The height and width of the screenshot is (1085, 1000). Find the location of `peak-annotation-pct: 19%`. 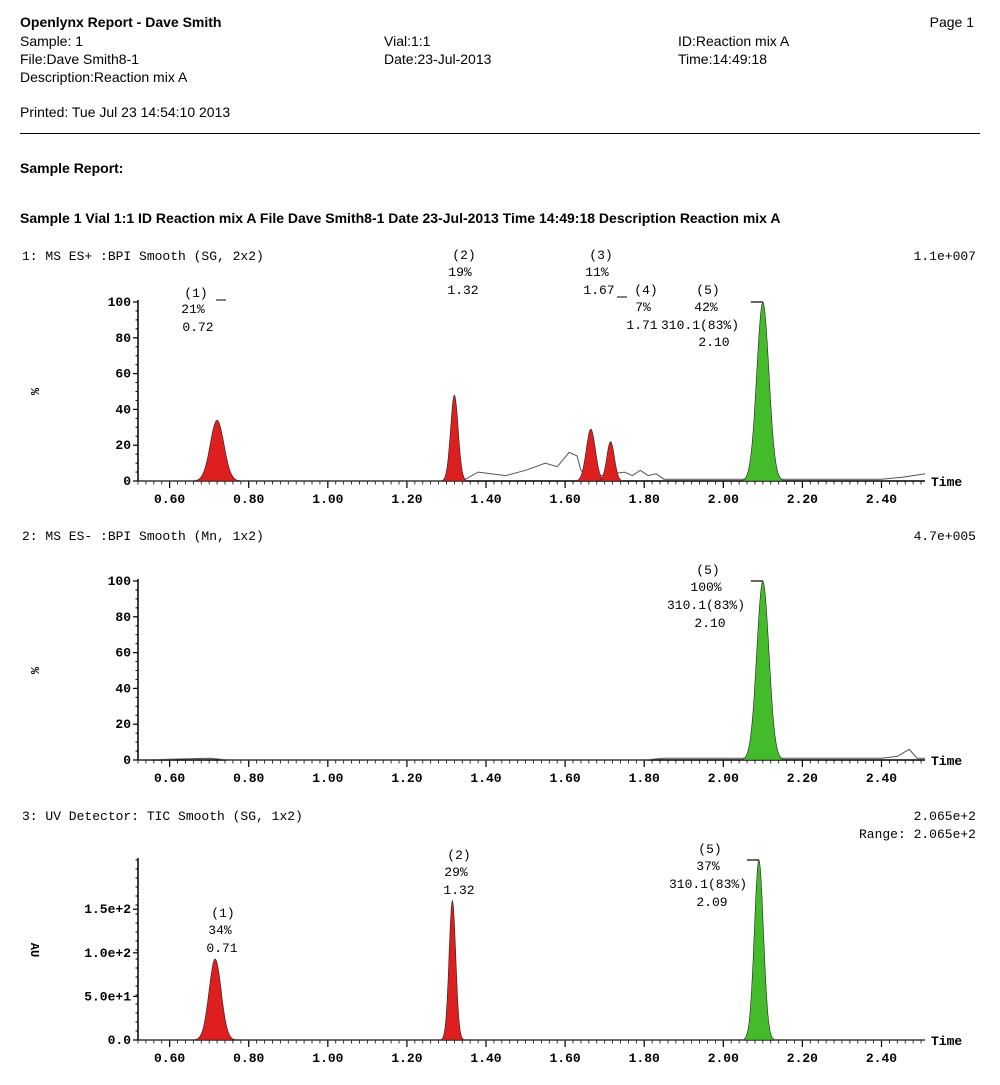

peak-annotation-pct: 19% is located at coordinates (460, 272).